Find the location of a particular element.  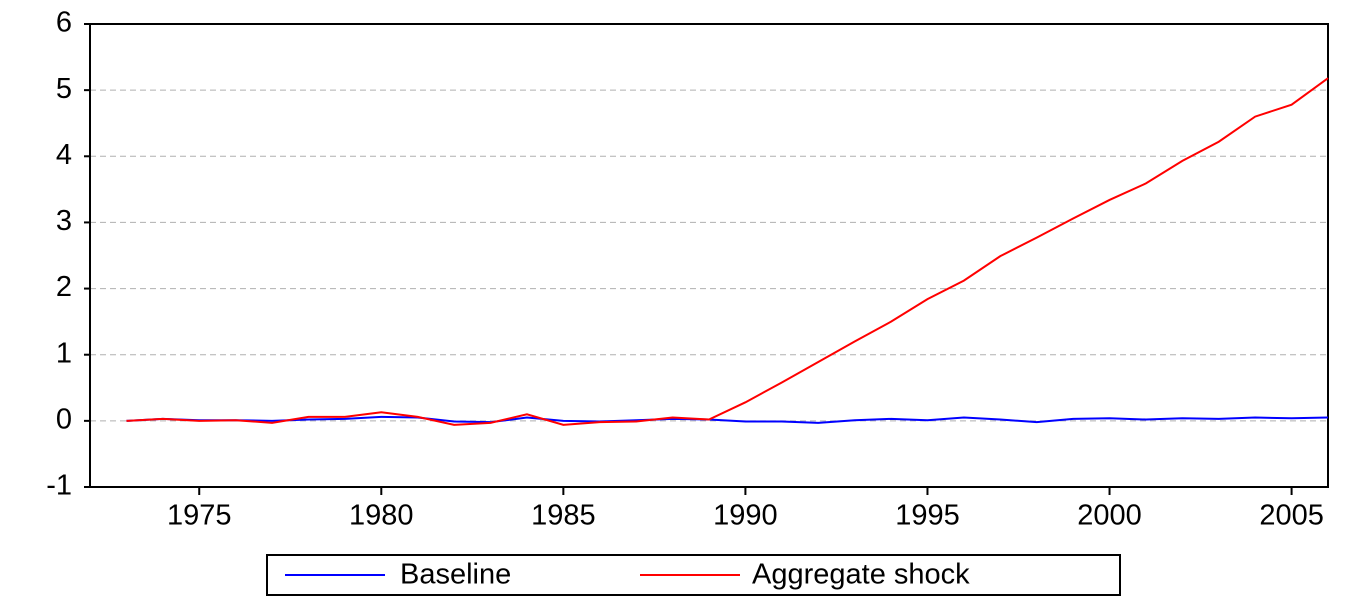

y-tick-label: 0 is located at coordinates (64, 420).